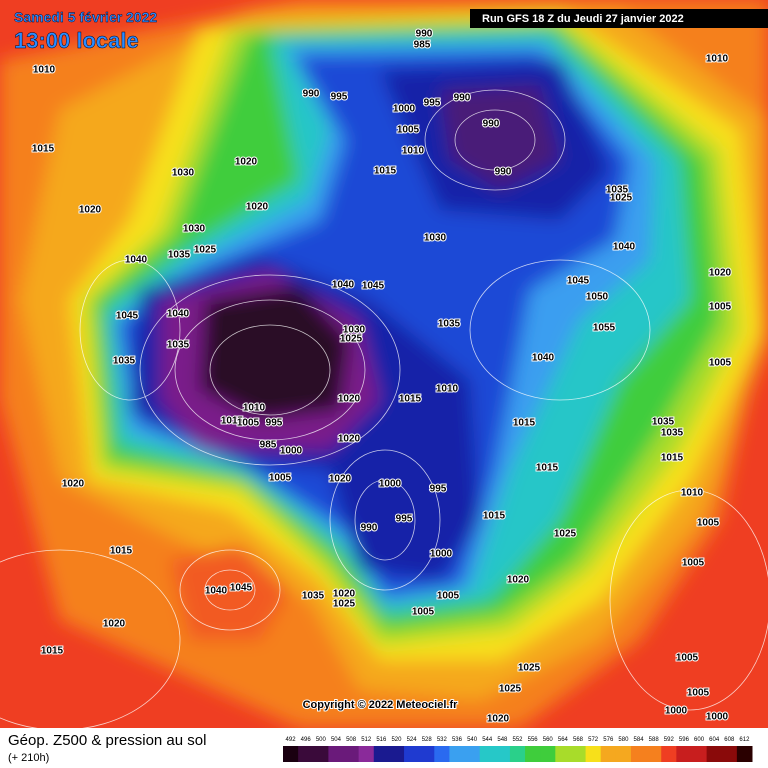 The width and height of the screenshot is (768, 768). I want to click on field-contour, so click(275, 352).